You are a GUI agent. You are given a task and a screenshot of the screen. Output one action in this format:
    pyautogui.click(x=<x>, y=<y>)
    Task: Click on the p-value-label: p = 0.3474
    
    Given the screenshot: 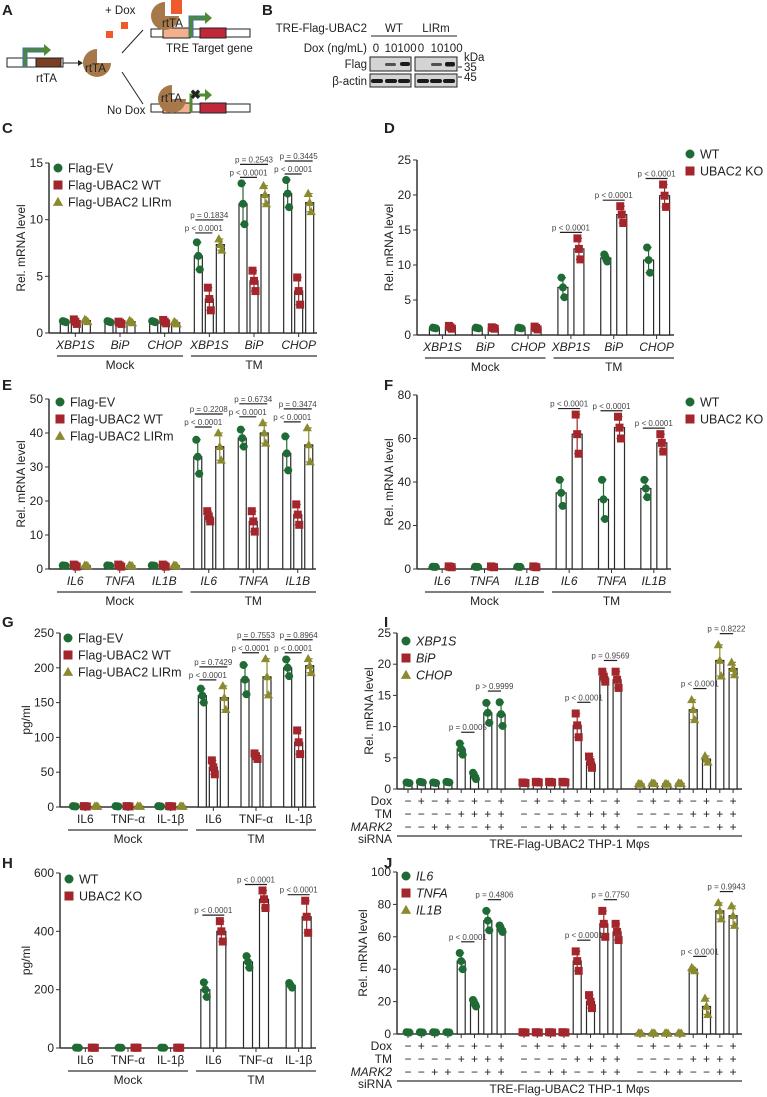 What is the action you would take?
    pyautogui.click(x=298, y=404)
    